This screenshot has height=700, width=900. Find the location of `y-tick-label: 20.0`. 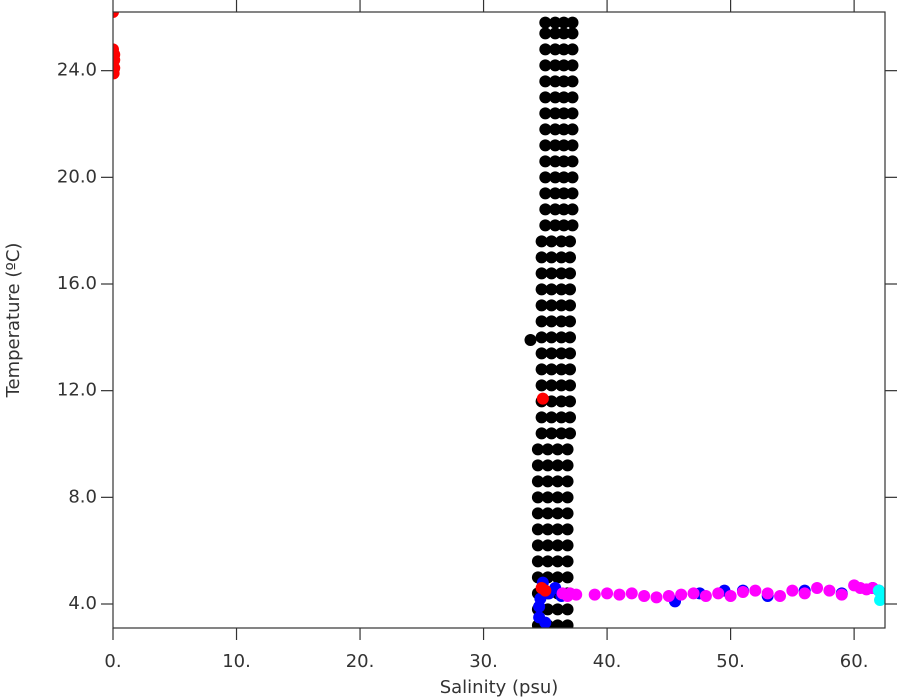

y-tick-label: 20.0 is located at coordinates (77, 176).